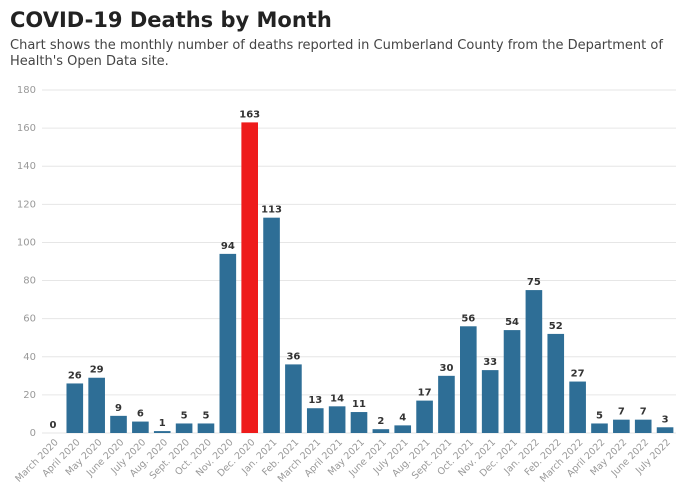 This screenshot has width=692, height=500. Describe the element at coordinates (75, 375) in the screenshot. I see `value-label: 26` at that location.